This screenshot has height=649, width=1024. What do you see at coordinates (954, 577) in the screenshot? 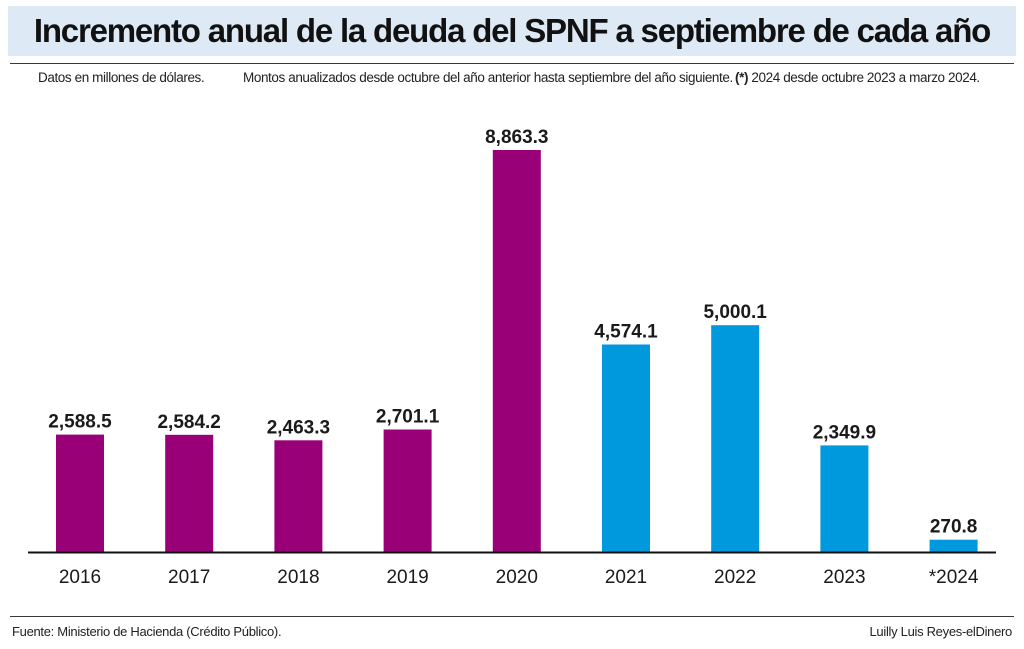
I see `category-label: *2024` at bounding box center [954, 577].